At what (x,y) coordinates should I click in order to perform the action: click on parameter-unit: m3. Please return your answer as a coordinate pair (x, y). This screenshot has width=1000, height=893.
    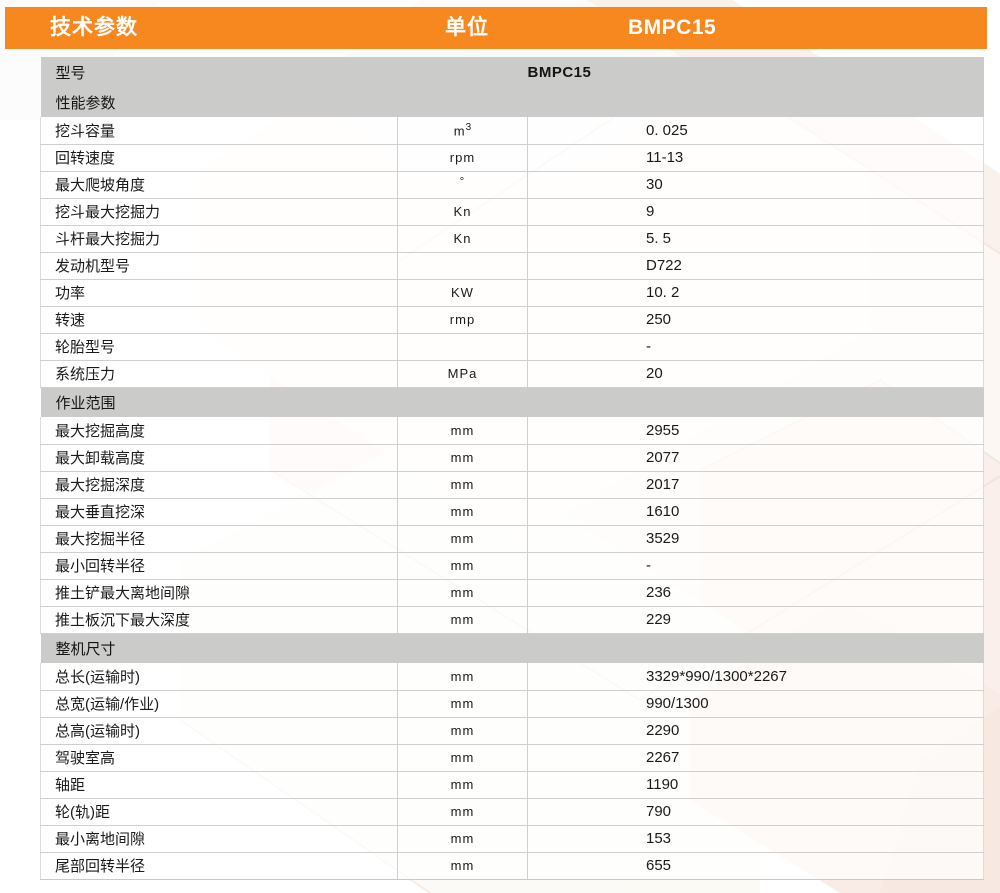
    Looking at the image, I should click on (462, 131).